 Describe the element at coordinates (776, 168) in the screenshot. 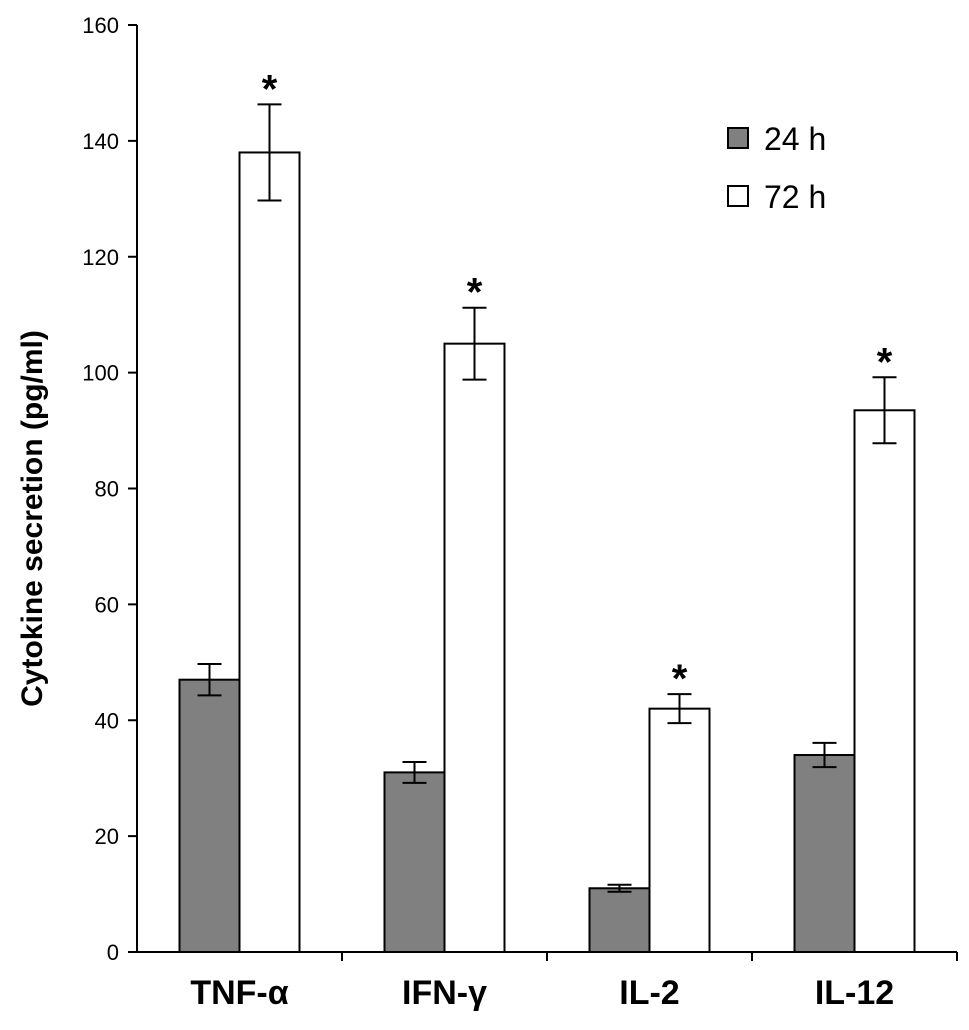

I see `legend: 24 h 72 h` at that location.